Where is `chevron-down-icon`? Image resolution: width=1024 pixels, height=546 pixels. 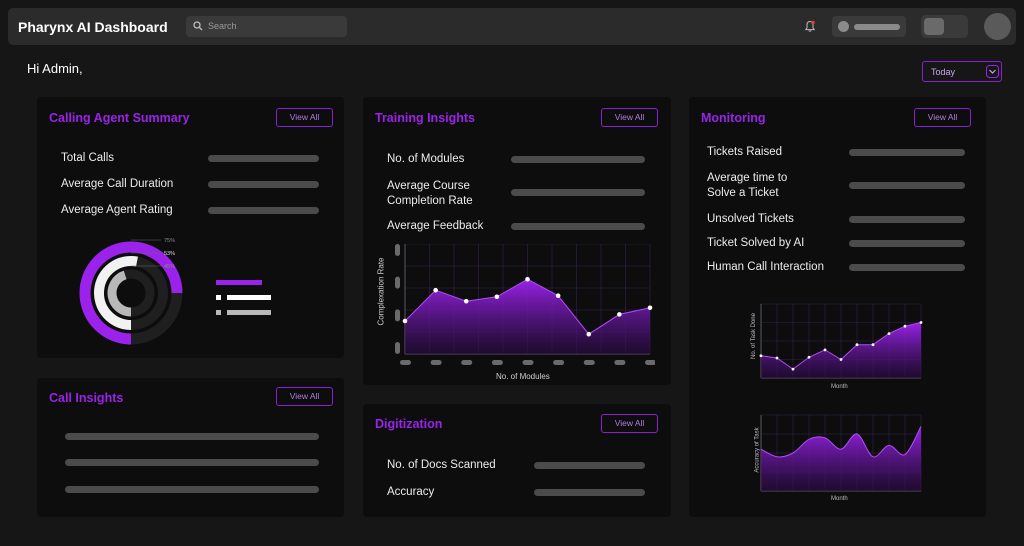
chevron-down-icon is located at coordinates (992, 71).